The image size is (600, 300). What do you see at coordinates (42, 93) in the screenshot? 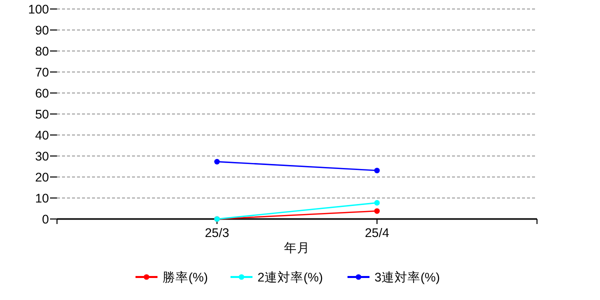
I see `y-tick-label: 60` at bounding box center [42, 93].